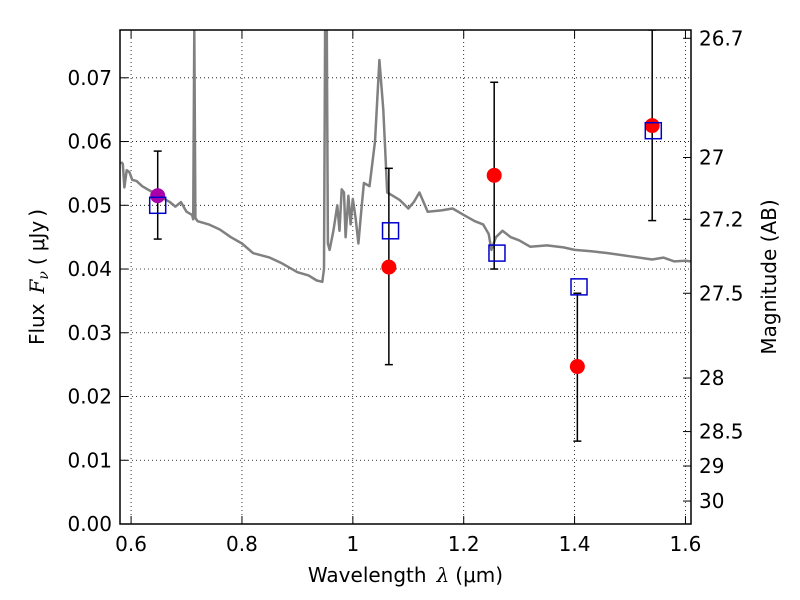 The image size is (800, 600). What do you see at coordinates (686, 544) in the screenshot?
I see `x-tick-label: 1.6` at bounding box center [686, 544].